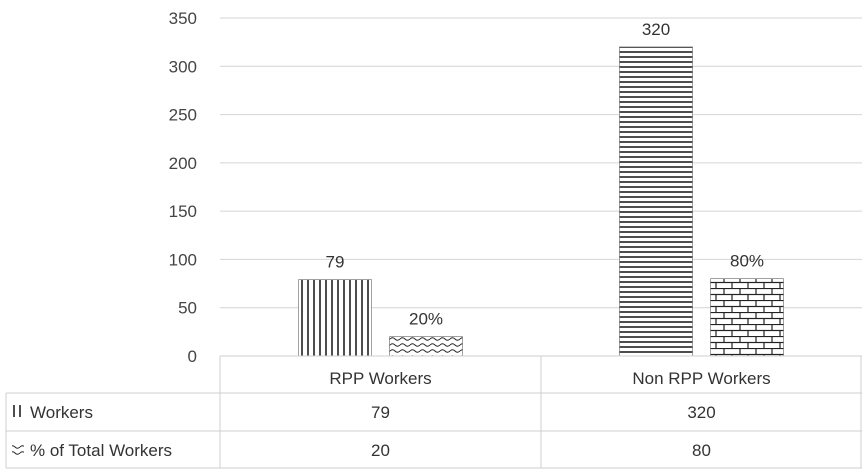  What do you see at coordinates (101, 450) in the screenshot?
I see `table-row-label: % of Total Workers` at bounding box center [101, 450].